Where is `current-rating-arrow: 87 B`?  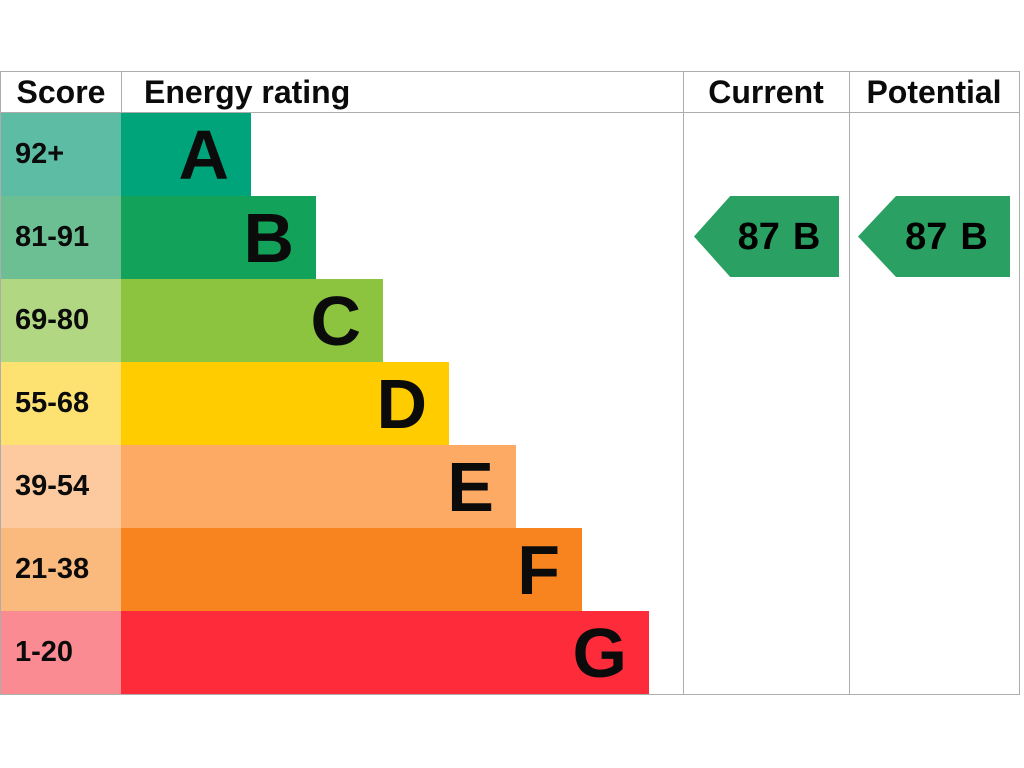
current-rating-arrow: 87 B is located at coordinates (766, 236).